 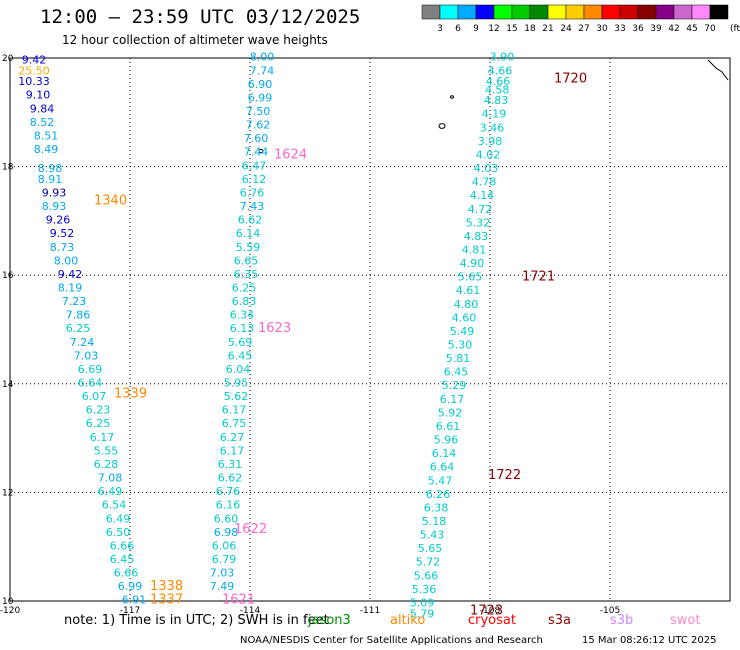 What do you see at coordinates (458, 29) in the screenshot?
I see `scale-tick-label: 6` at bounding box center [458, 29].